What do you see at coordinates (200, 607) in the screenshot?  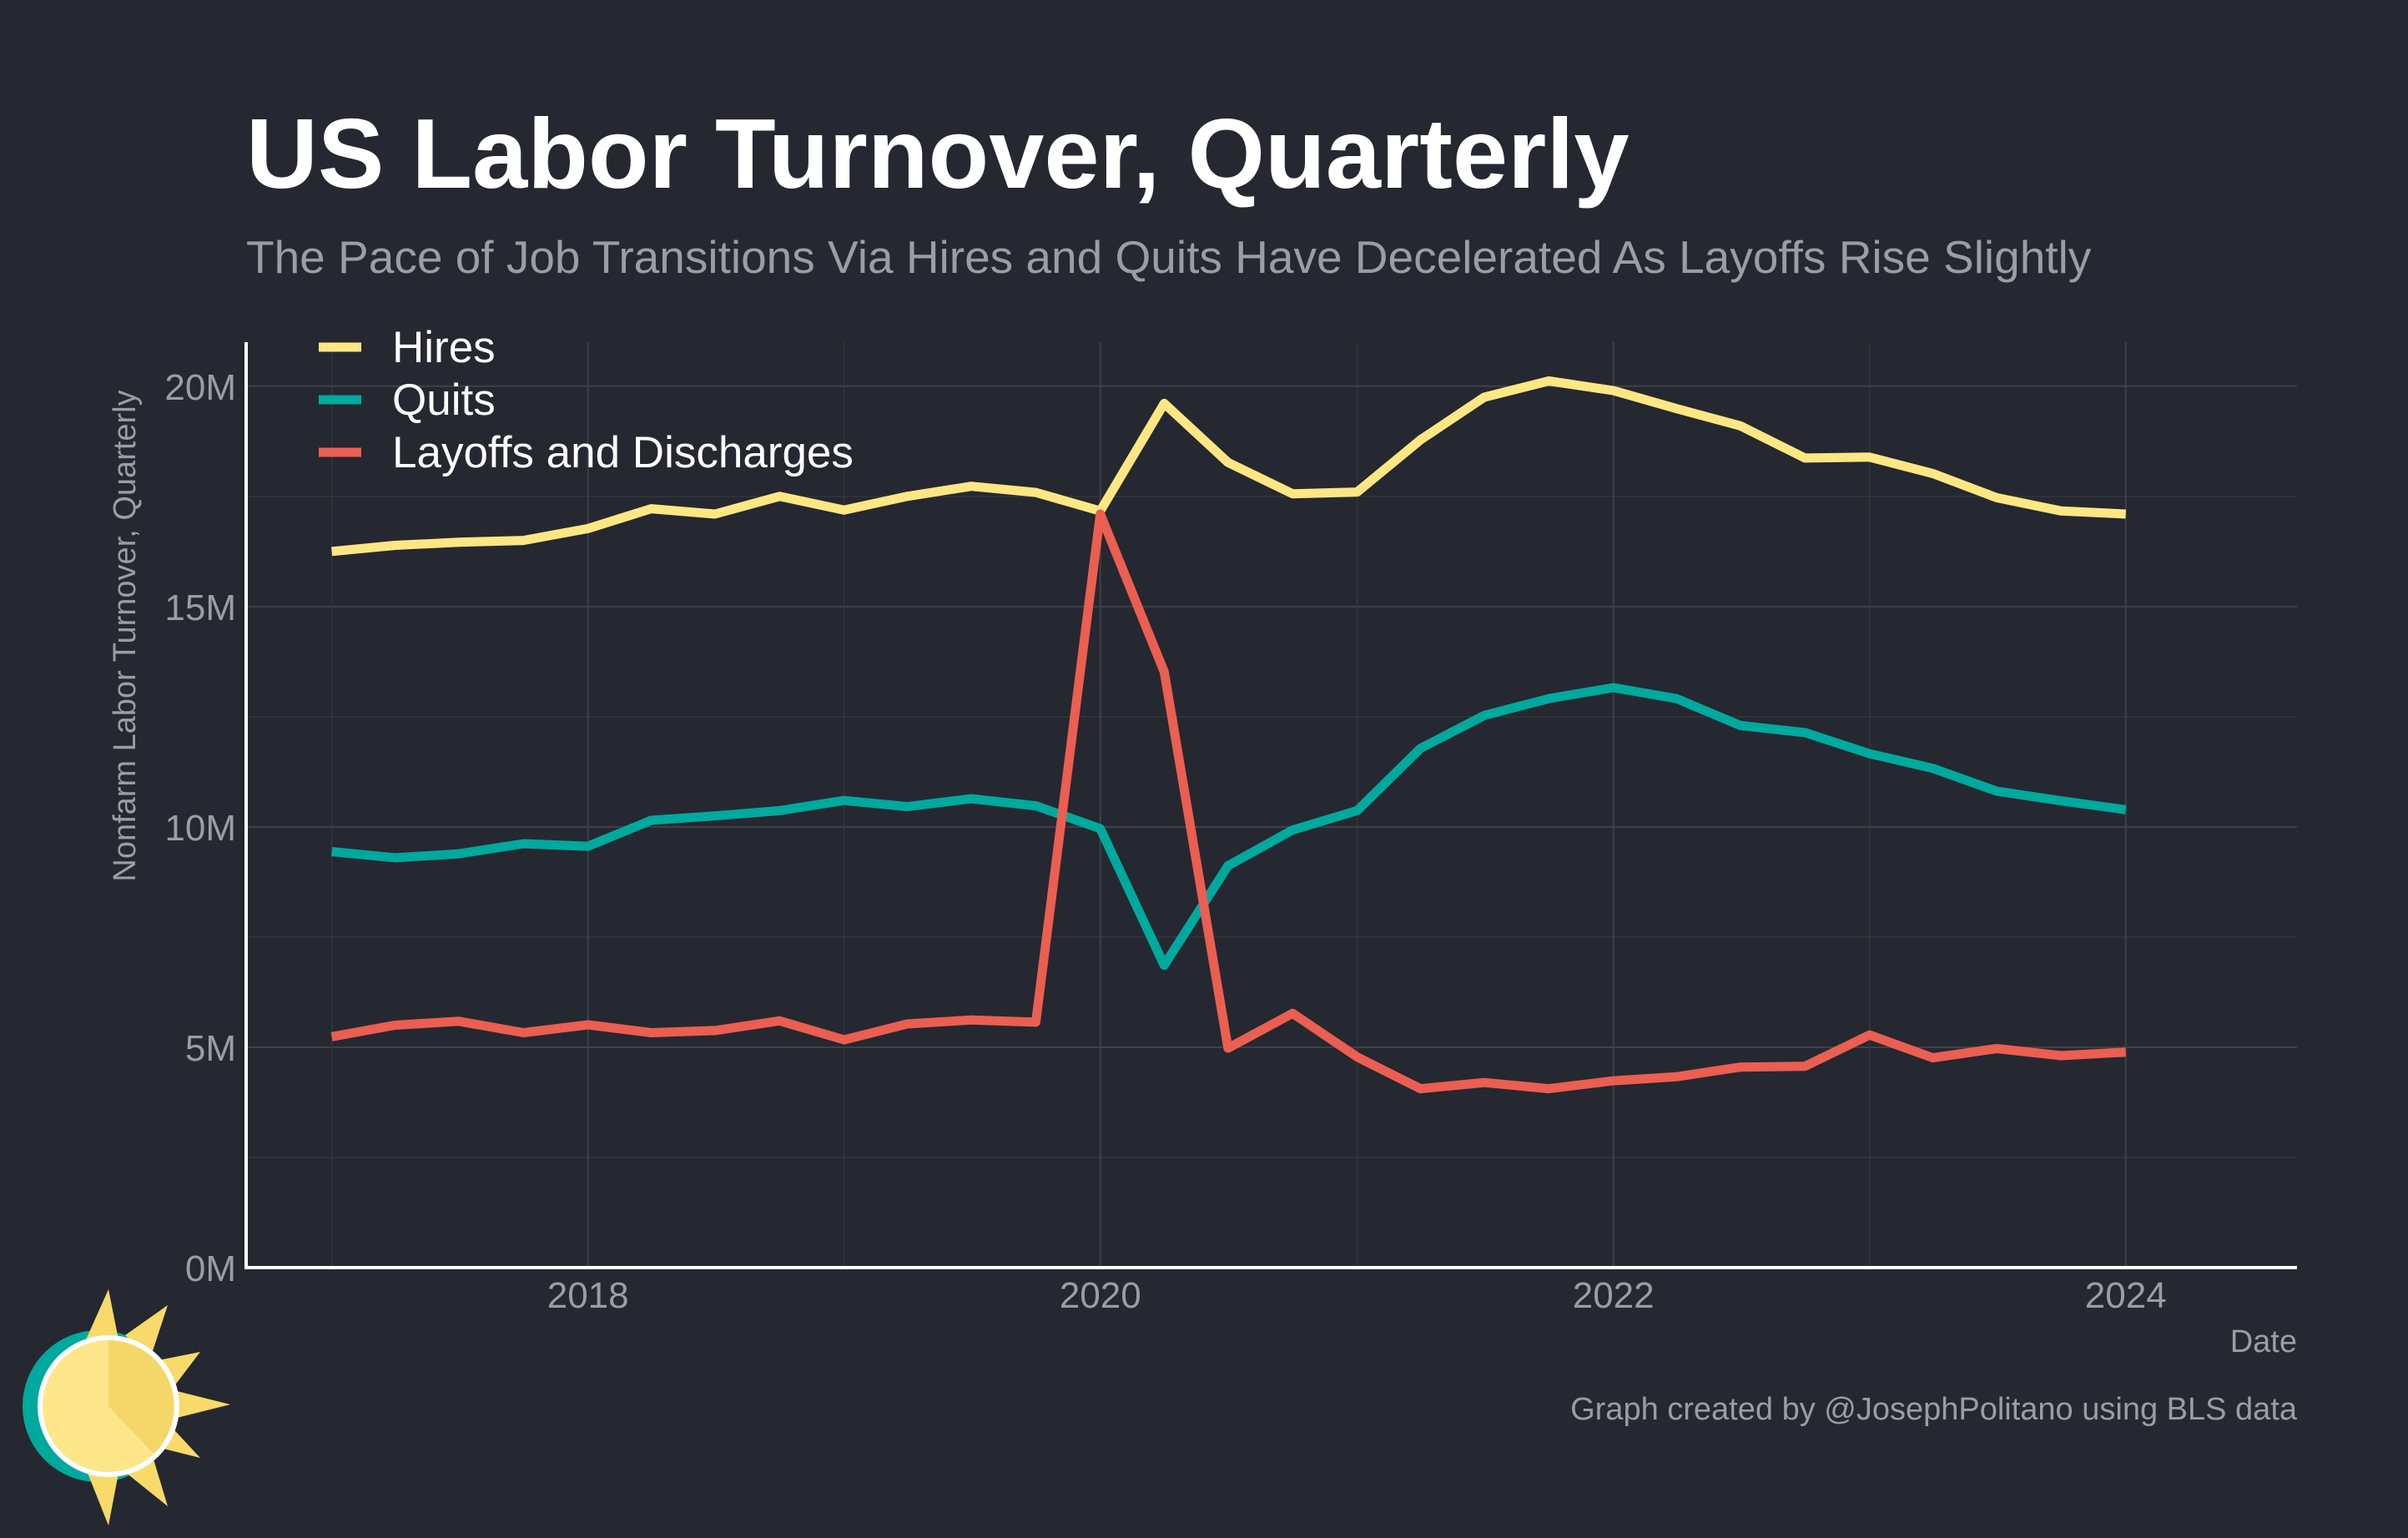 I see `y-tick-label: 15M` at bounding box center [200, 607].